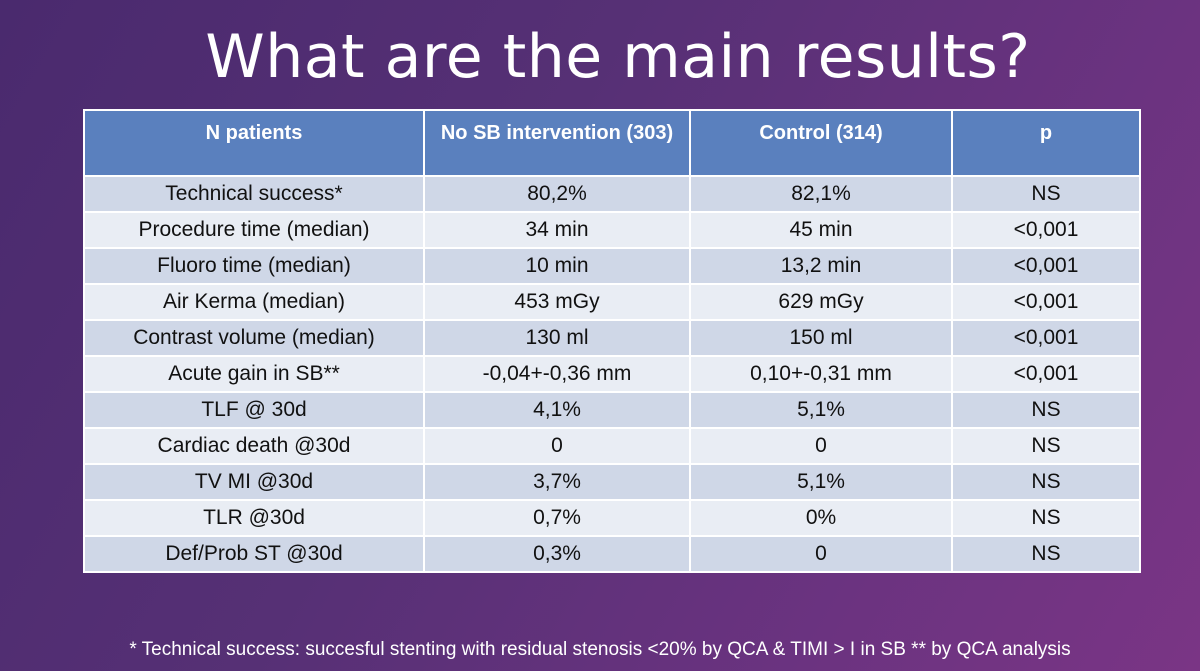 The height and width of the screenshot is (671, 1200). Describe the element at coordinates (618, 57) in the screenshot. I see `slide-title: What are the main results?` at that location.